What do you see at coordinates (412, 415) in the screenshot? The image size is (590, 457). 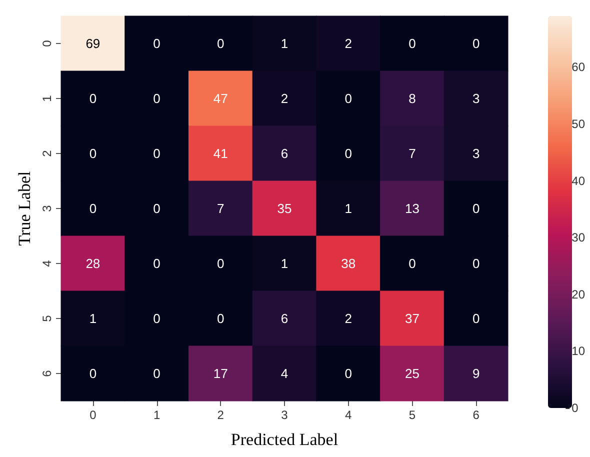 I see `x-tick-label: 5` at bounding box center [412, 415].